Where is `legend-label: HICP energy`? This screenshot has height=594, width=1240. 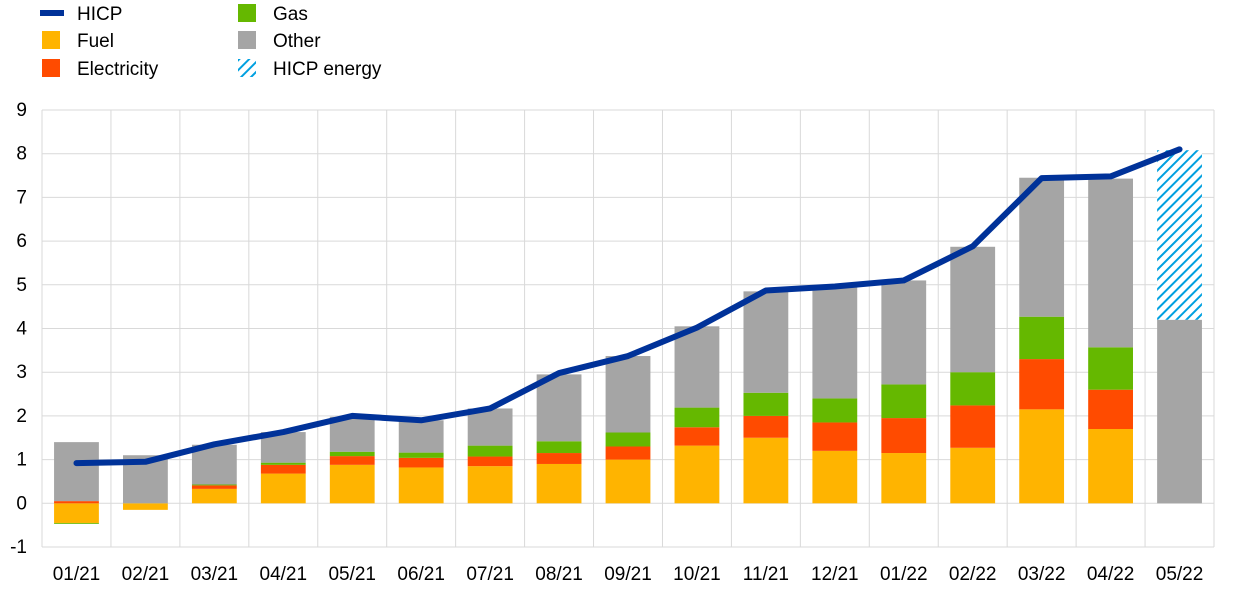 legend-label: HICP energy is located at coordinates (327, 69).